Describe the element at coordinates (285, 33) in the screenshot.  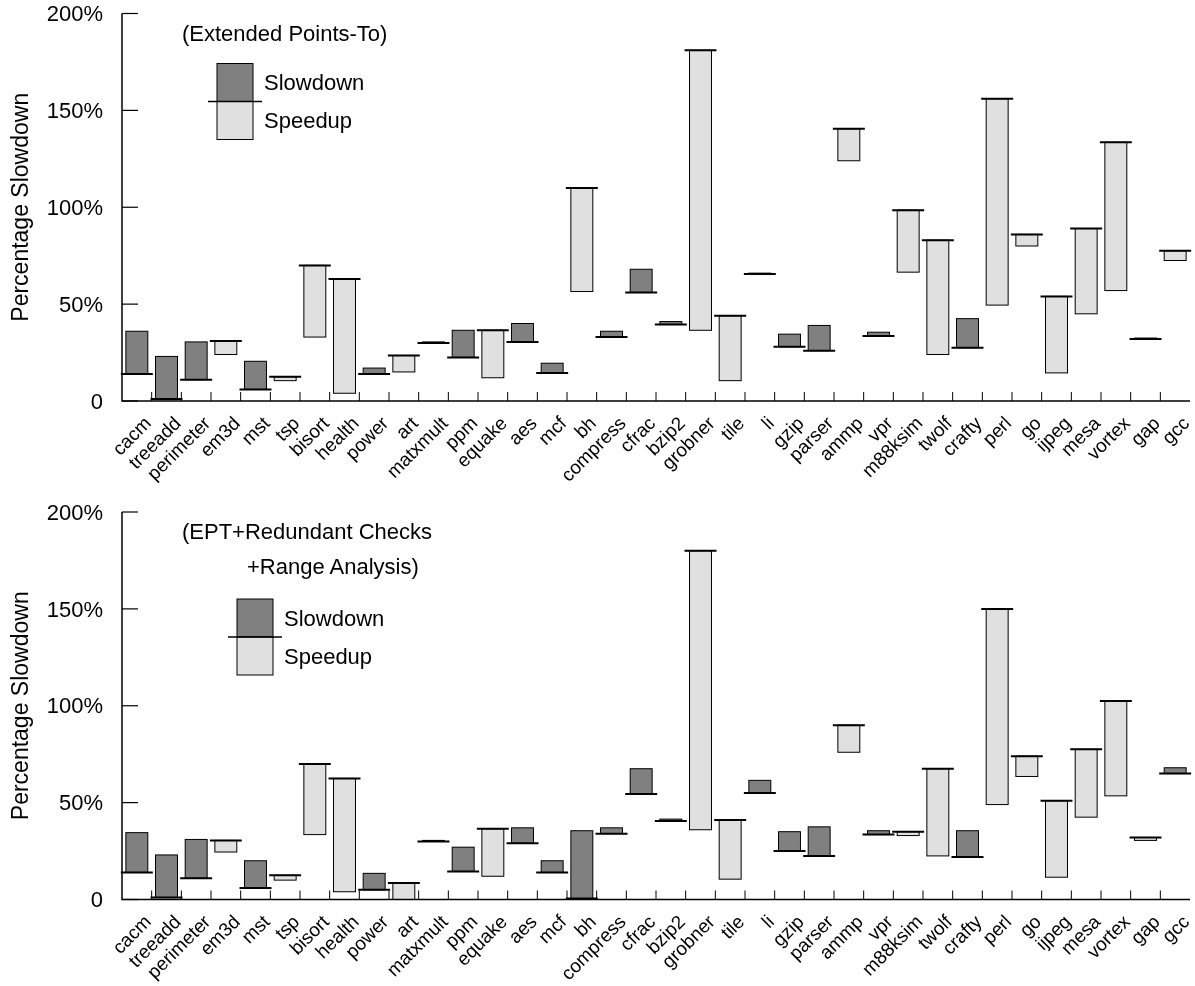
I see `chart-title: (Extended Points-To)` at that location.